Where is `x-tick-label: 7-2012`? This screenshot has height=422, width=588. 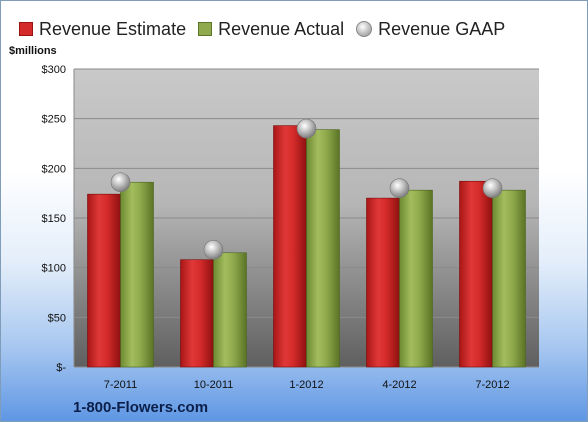 x-tick-label: 7-2012 is located at coordinates (492, 385).